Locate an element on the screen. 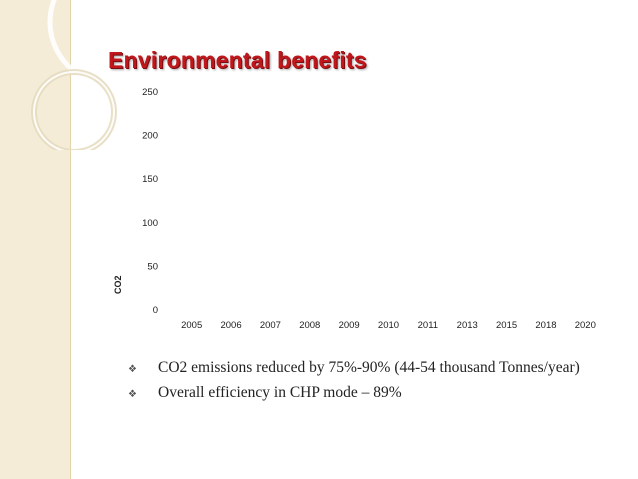 Image resolution: width=638 pixels, height=479 pixels. bullet-item: ❖ Overall efficiency in CHP mode – 89% is located at coordinates (354, 393).